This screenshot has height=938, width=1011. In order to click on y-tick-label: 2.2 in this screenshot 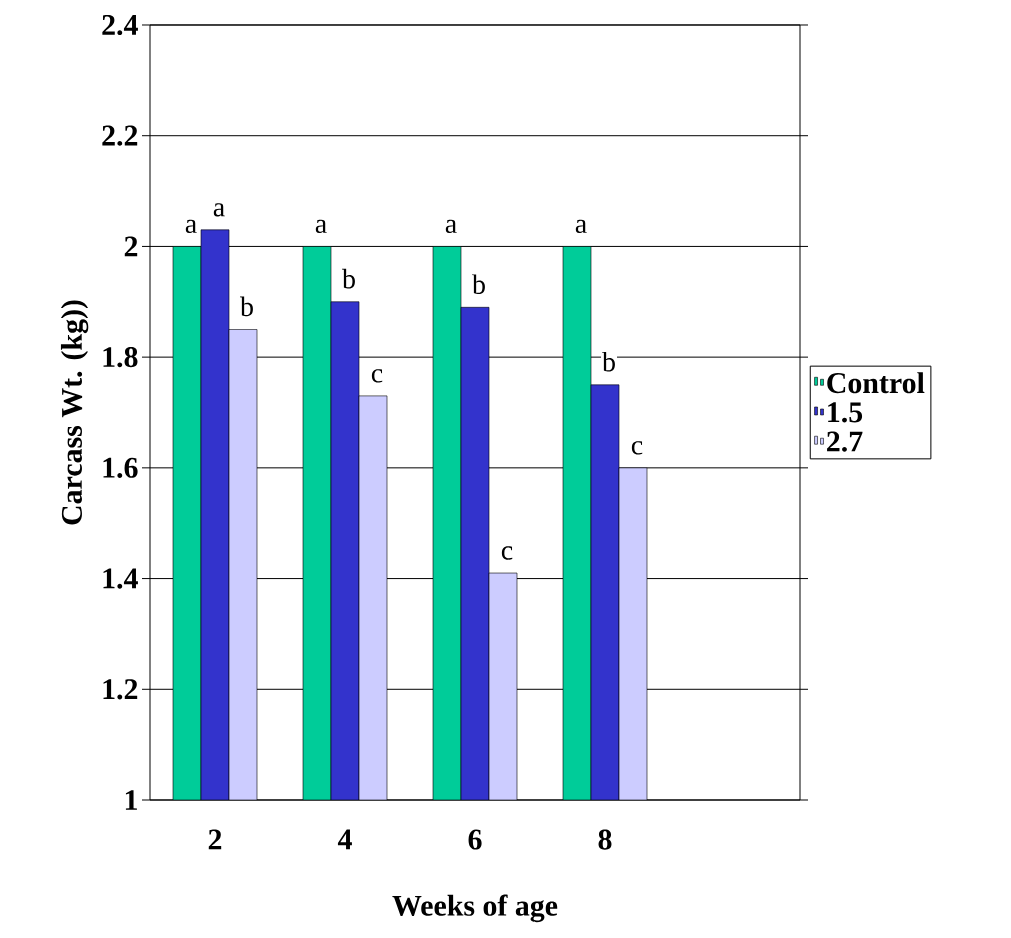, I will do `click(120, 135)`.